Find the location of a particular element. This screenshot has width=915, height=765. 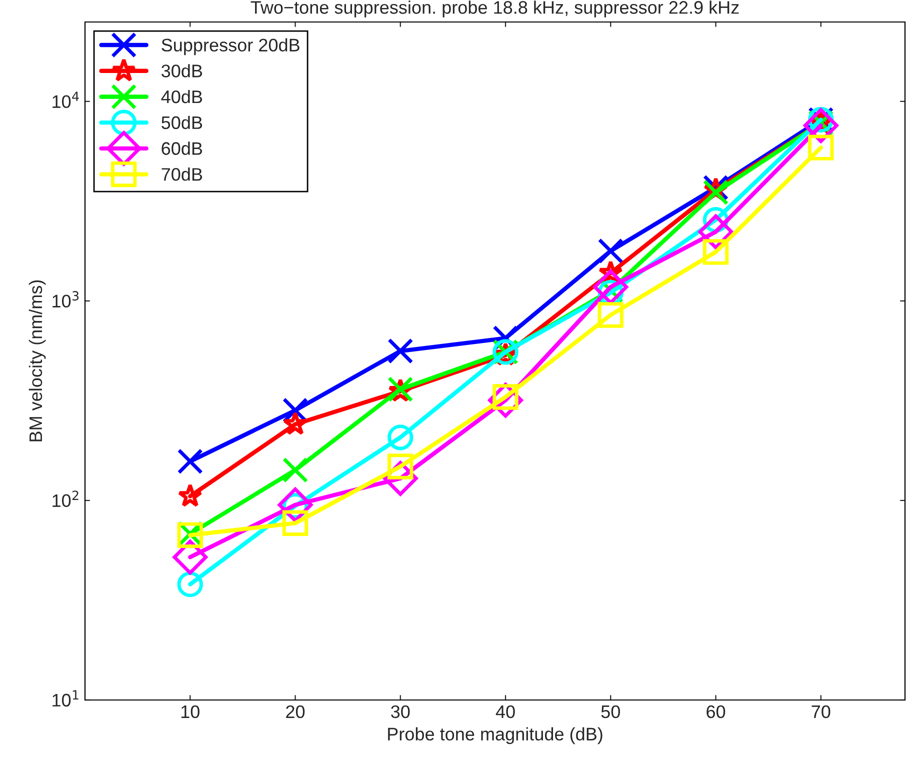

x-tick-label: 30 is located at coordinates (400, 711).